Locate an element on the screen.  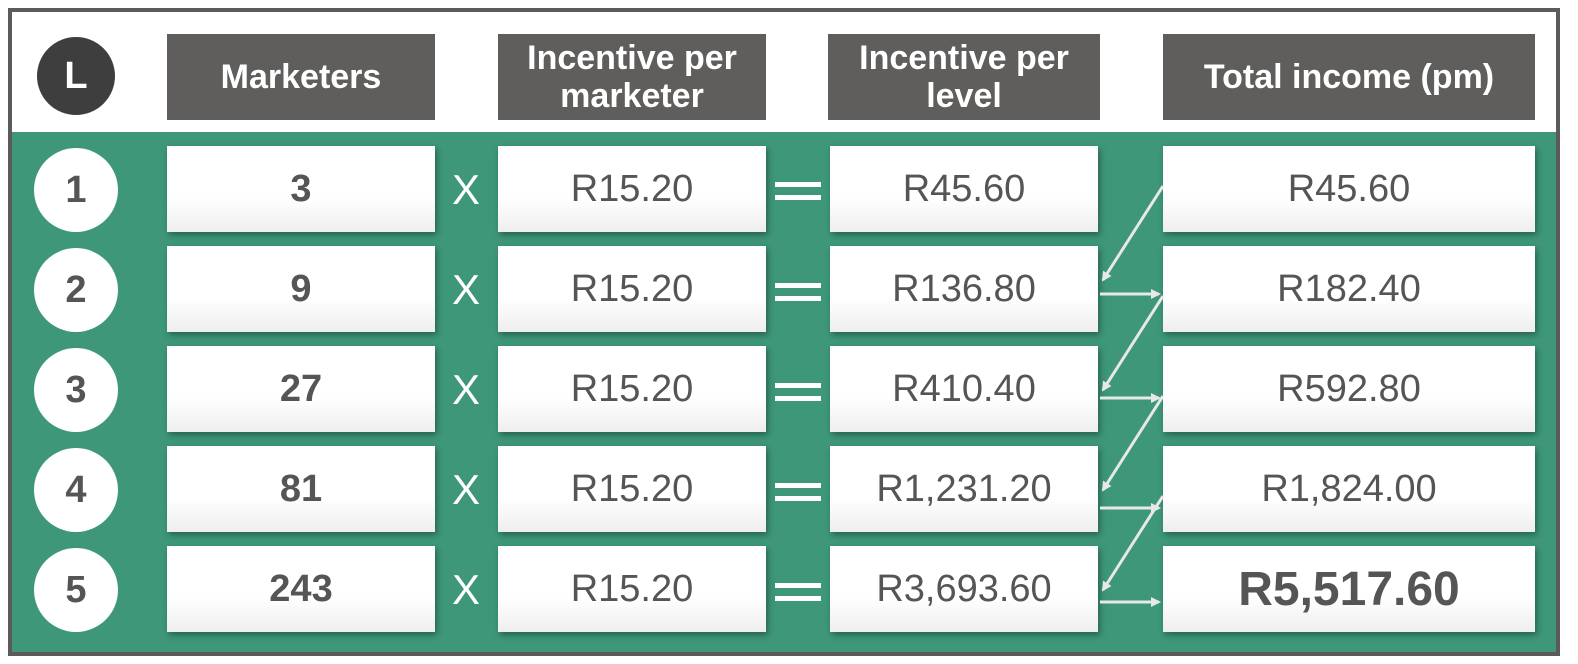
total-income-value: R592.80 is located at coordinates (1349, 389).